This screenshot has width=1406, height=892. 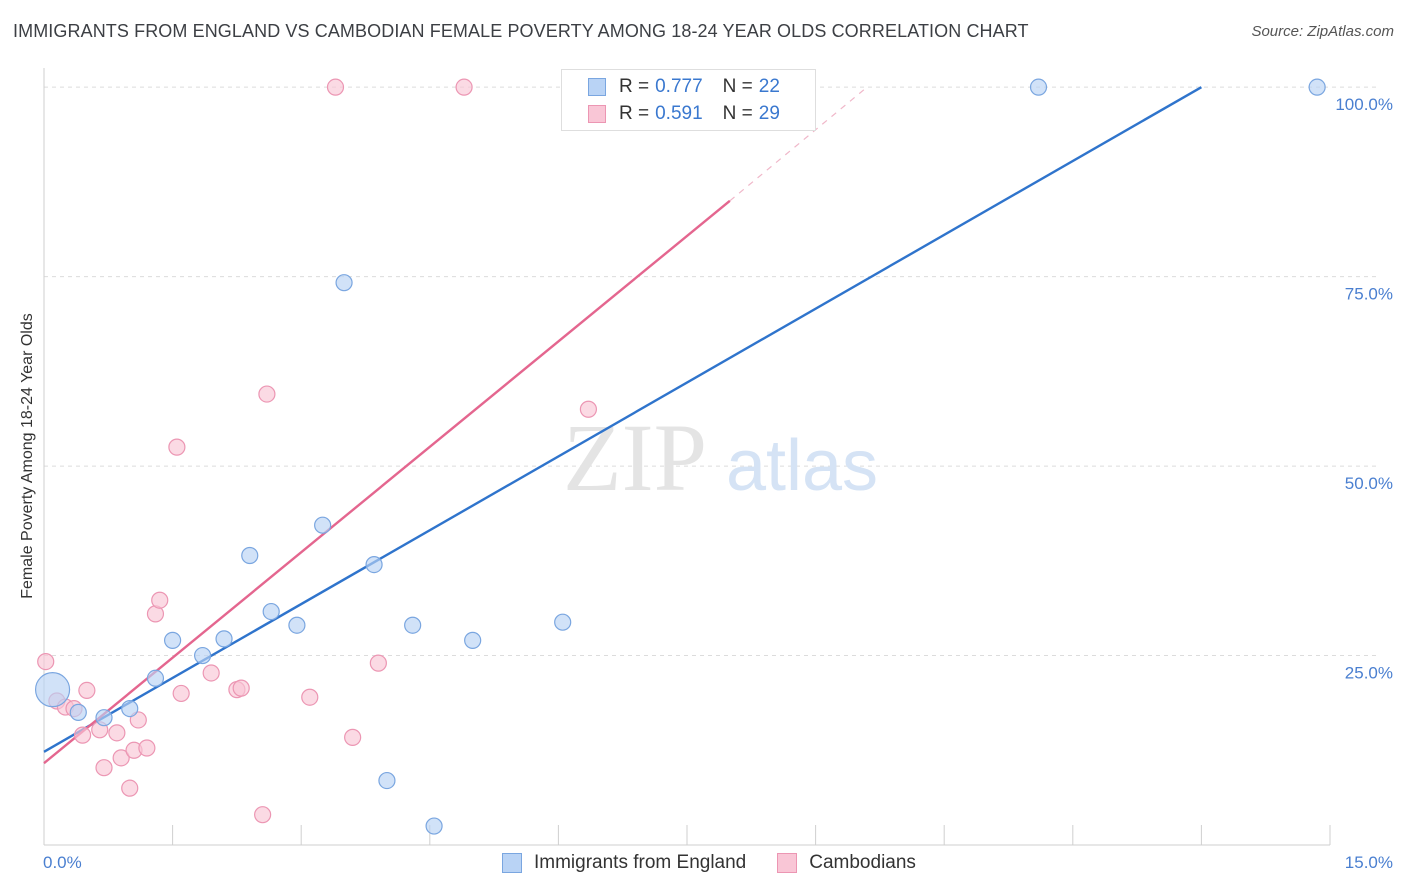 I want to click on source-note: Source: ZipAtlas.com, so click(x=1322, y=31).